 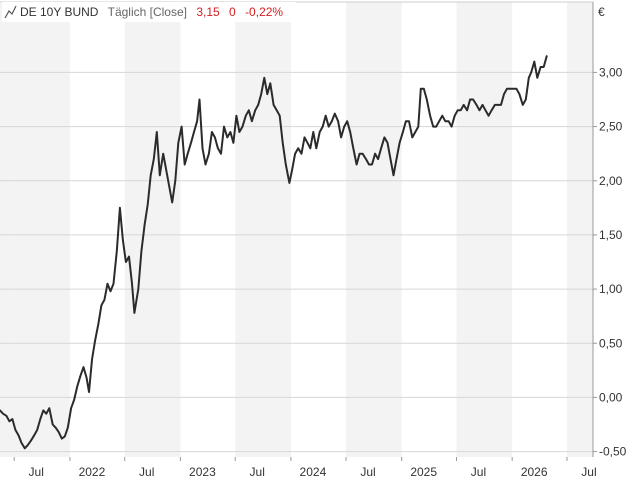 What do you see at coordinates (59, 12) in the screenshot?
I see `instrument-name: DE 10Y BUND` at bounding box center [59, 12].